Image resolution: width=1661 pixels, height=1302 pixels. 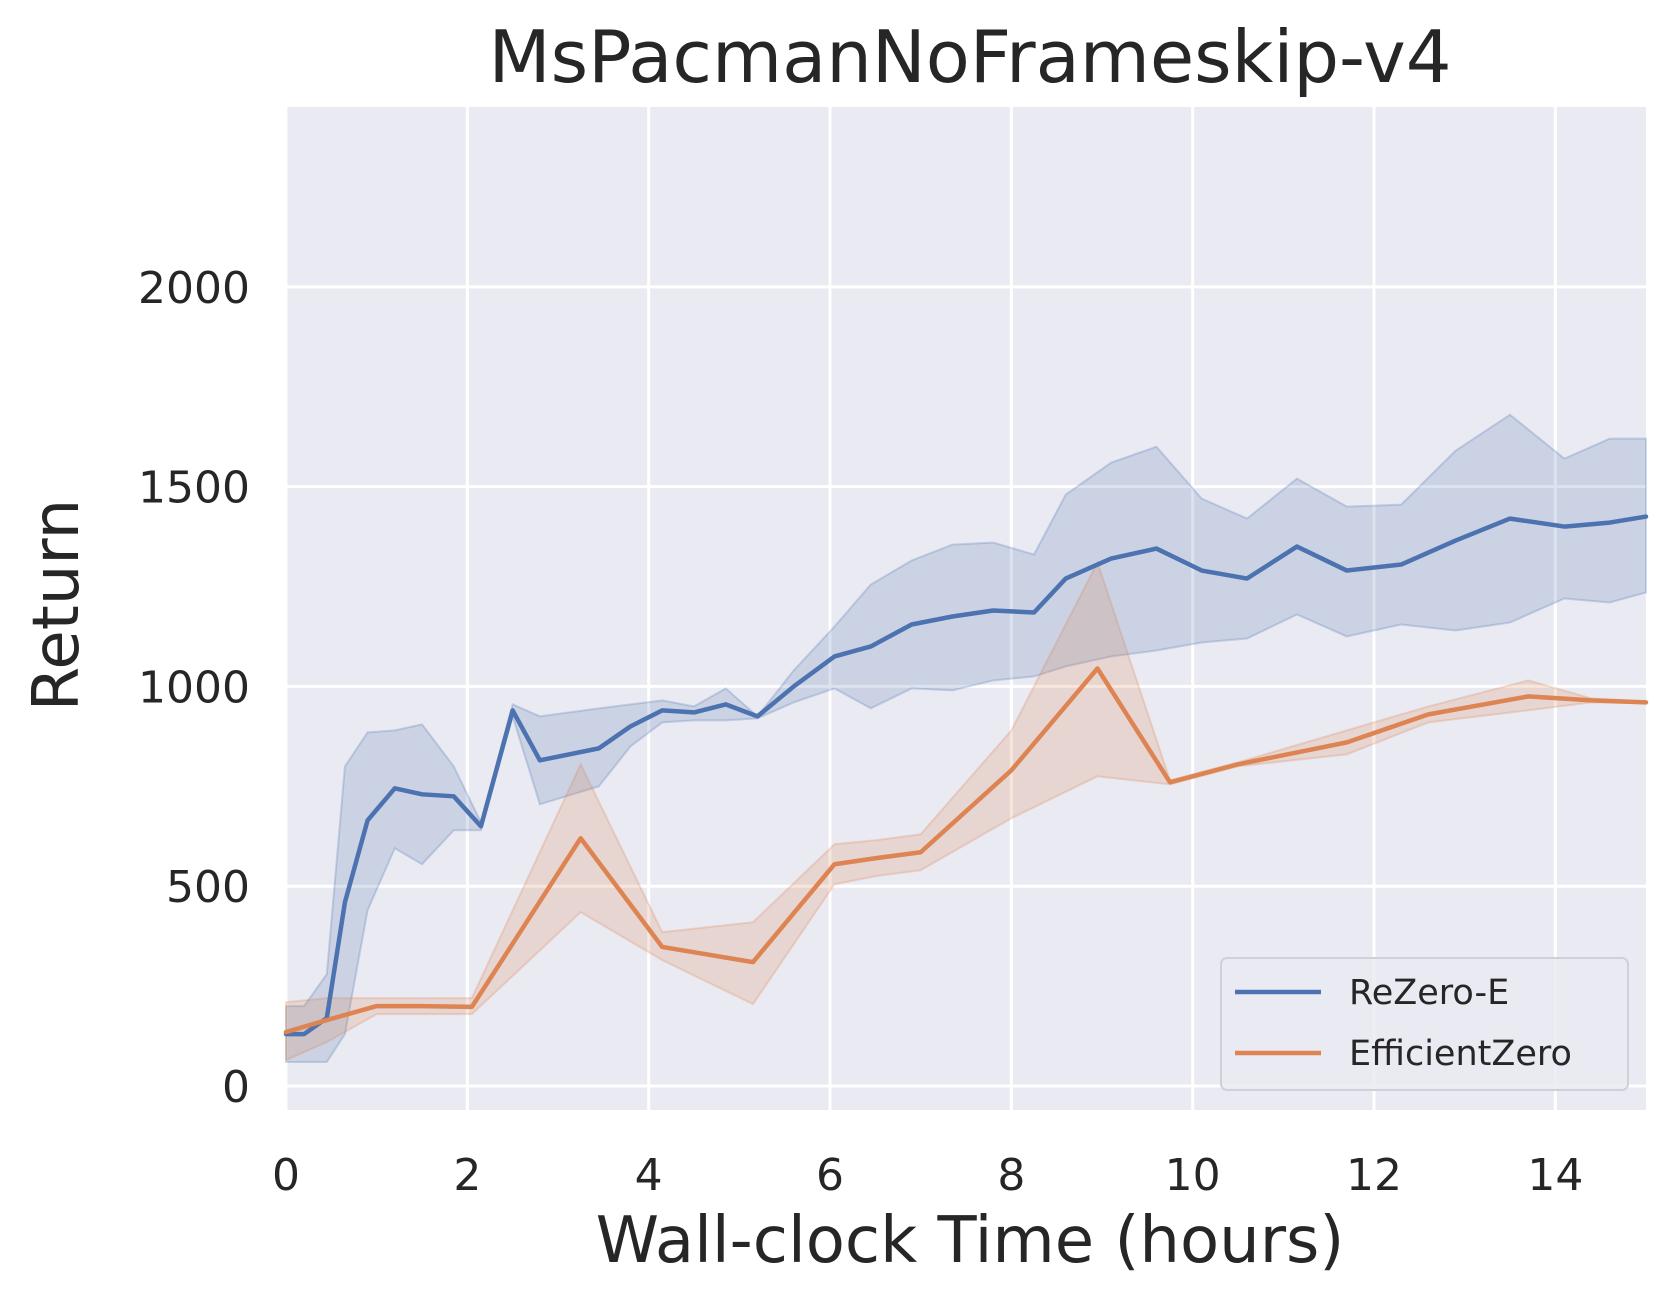 I want to click on legend: ReZero-E EfficientZero, so click(x=1424, y=1024).